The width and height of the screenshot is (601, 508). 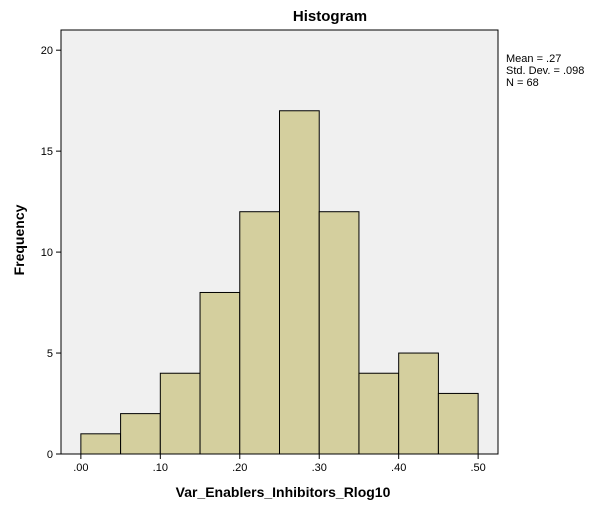 What do you see at coordinates (50, 455) in the screenshot?
I see `y-tick-label: 0` at bounding box center [50, 455].